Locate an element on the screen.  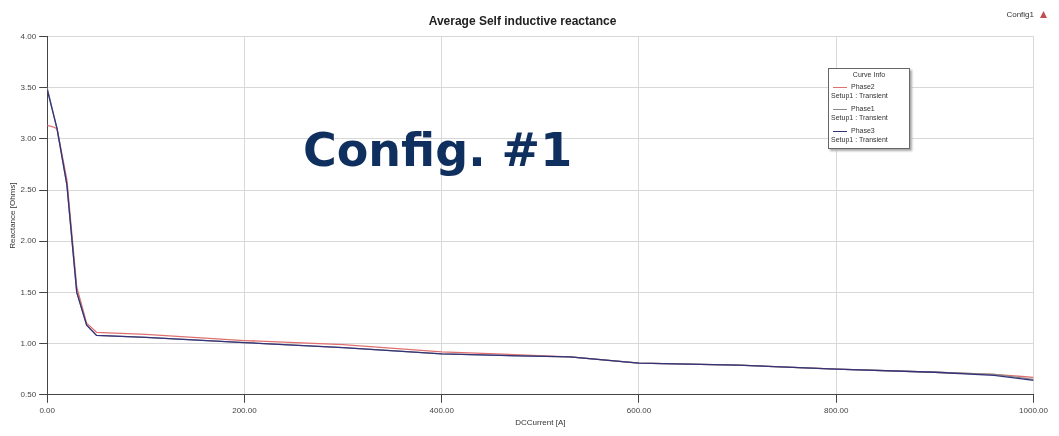
text: Config1 is located at coordinates (1020, 14).